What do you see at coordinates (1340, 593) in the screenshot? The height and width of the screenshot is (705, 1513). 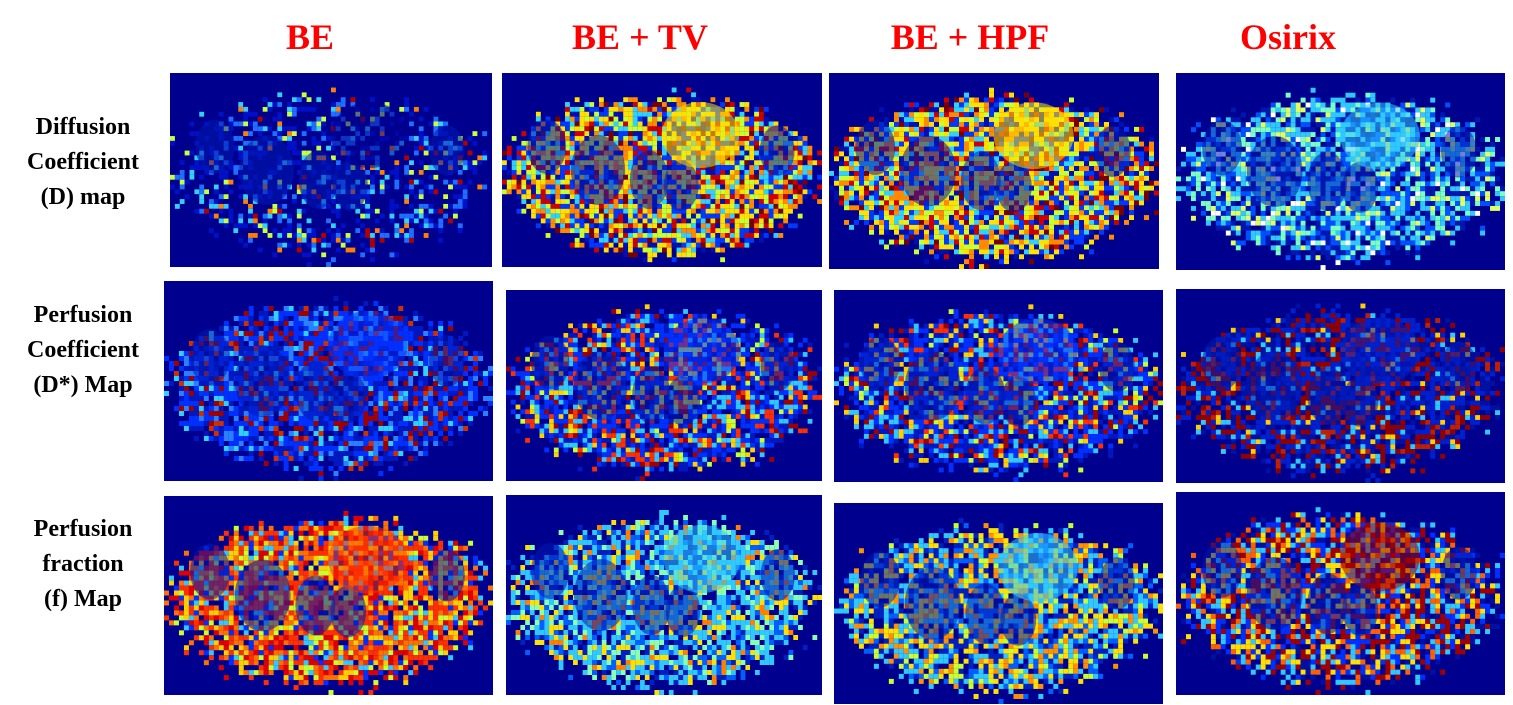 I see `mixed-fraction-map` at bounding box center [1340, 593].